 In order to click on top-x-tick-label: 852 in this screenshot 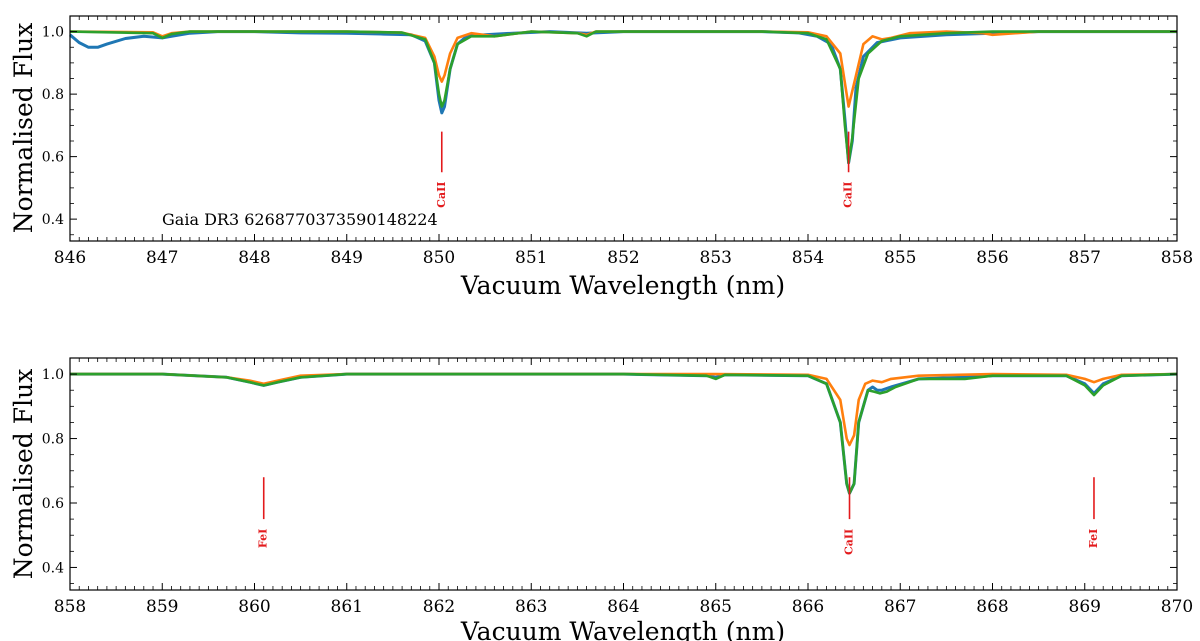, I will do `click(623, 258)`.